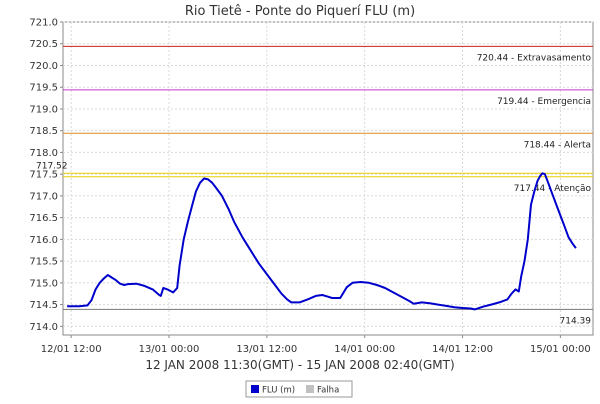  Describe the element at coordinates (43, 153) in the screenshot. I see `y-tick-label: 718.0` at that location.